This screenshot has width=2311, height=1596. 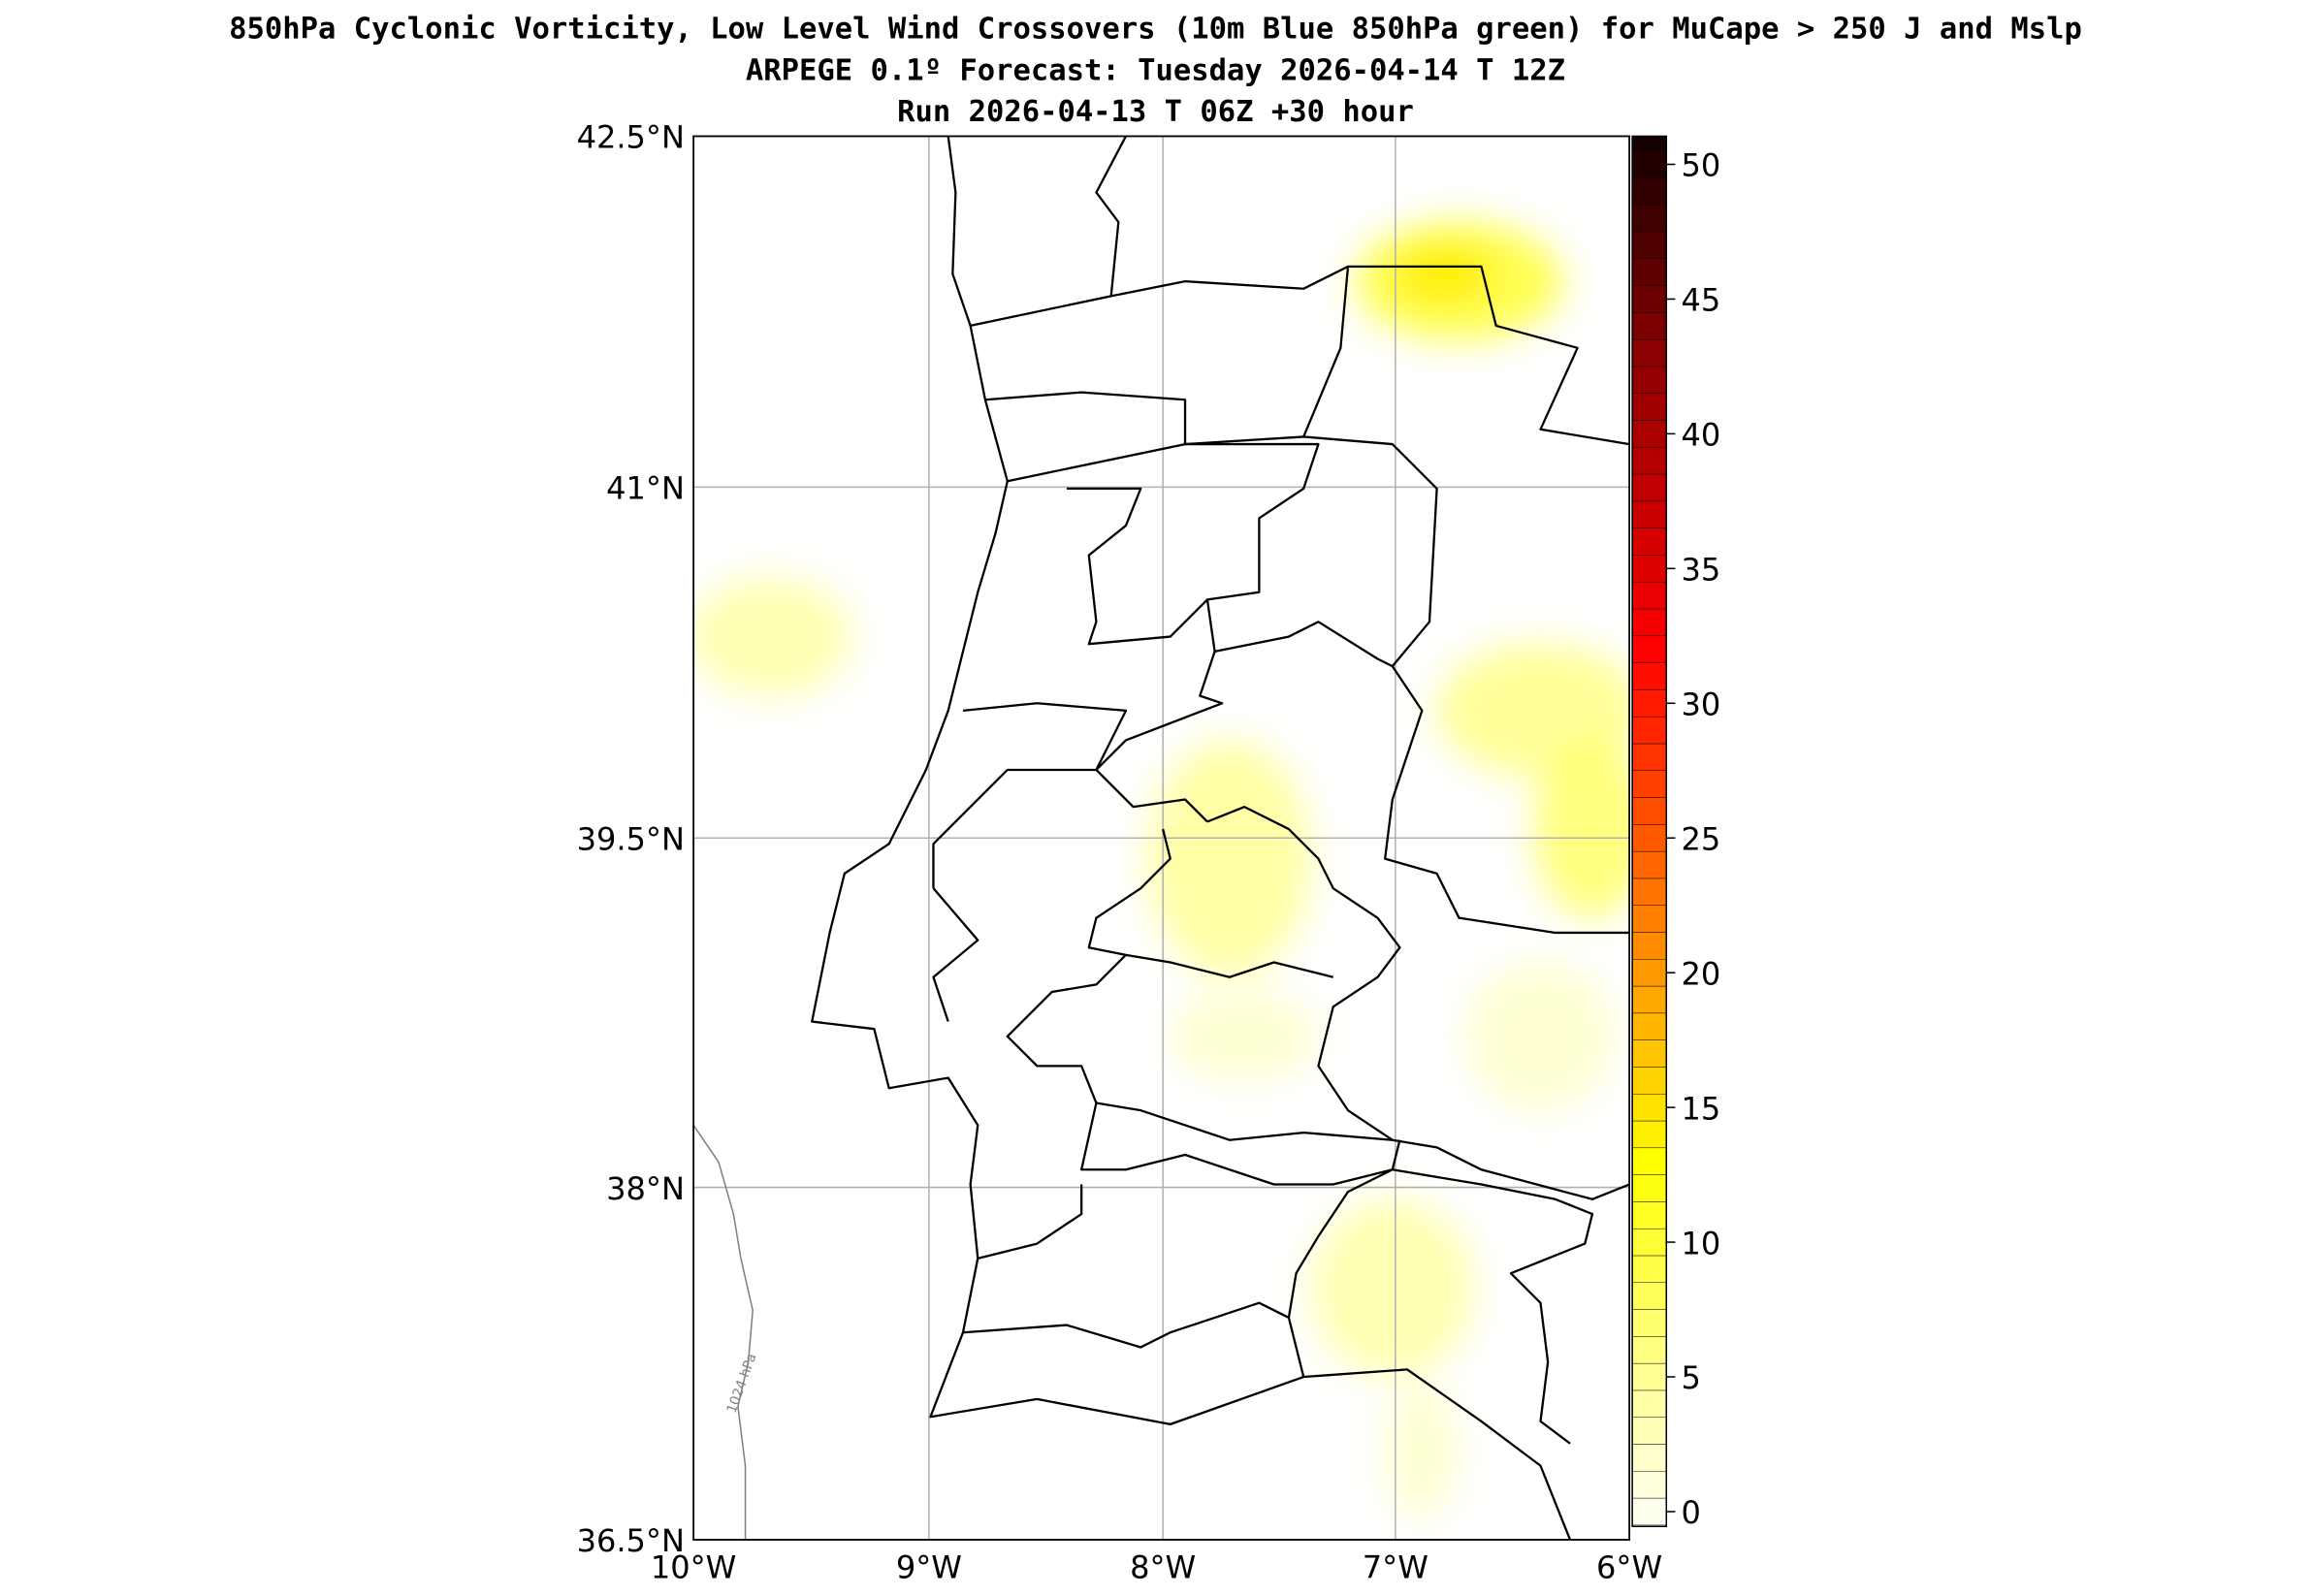 What do you see at coordinates (1396, 1567) in the screenshot?
I see `lon-label: 7°W` at bounding box center [1396, 1567].